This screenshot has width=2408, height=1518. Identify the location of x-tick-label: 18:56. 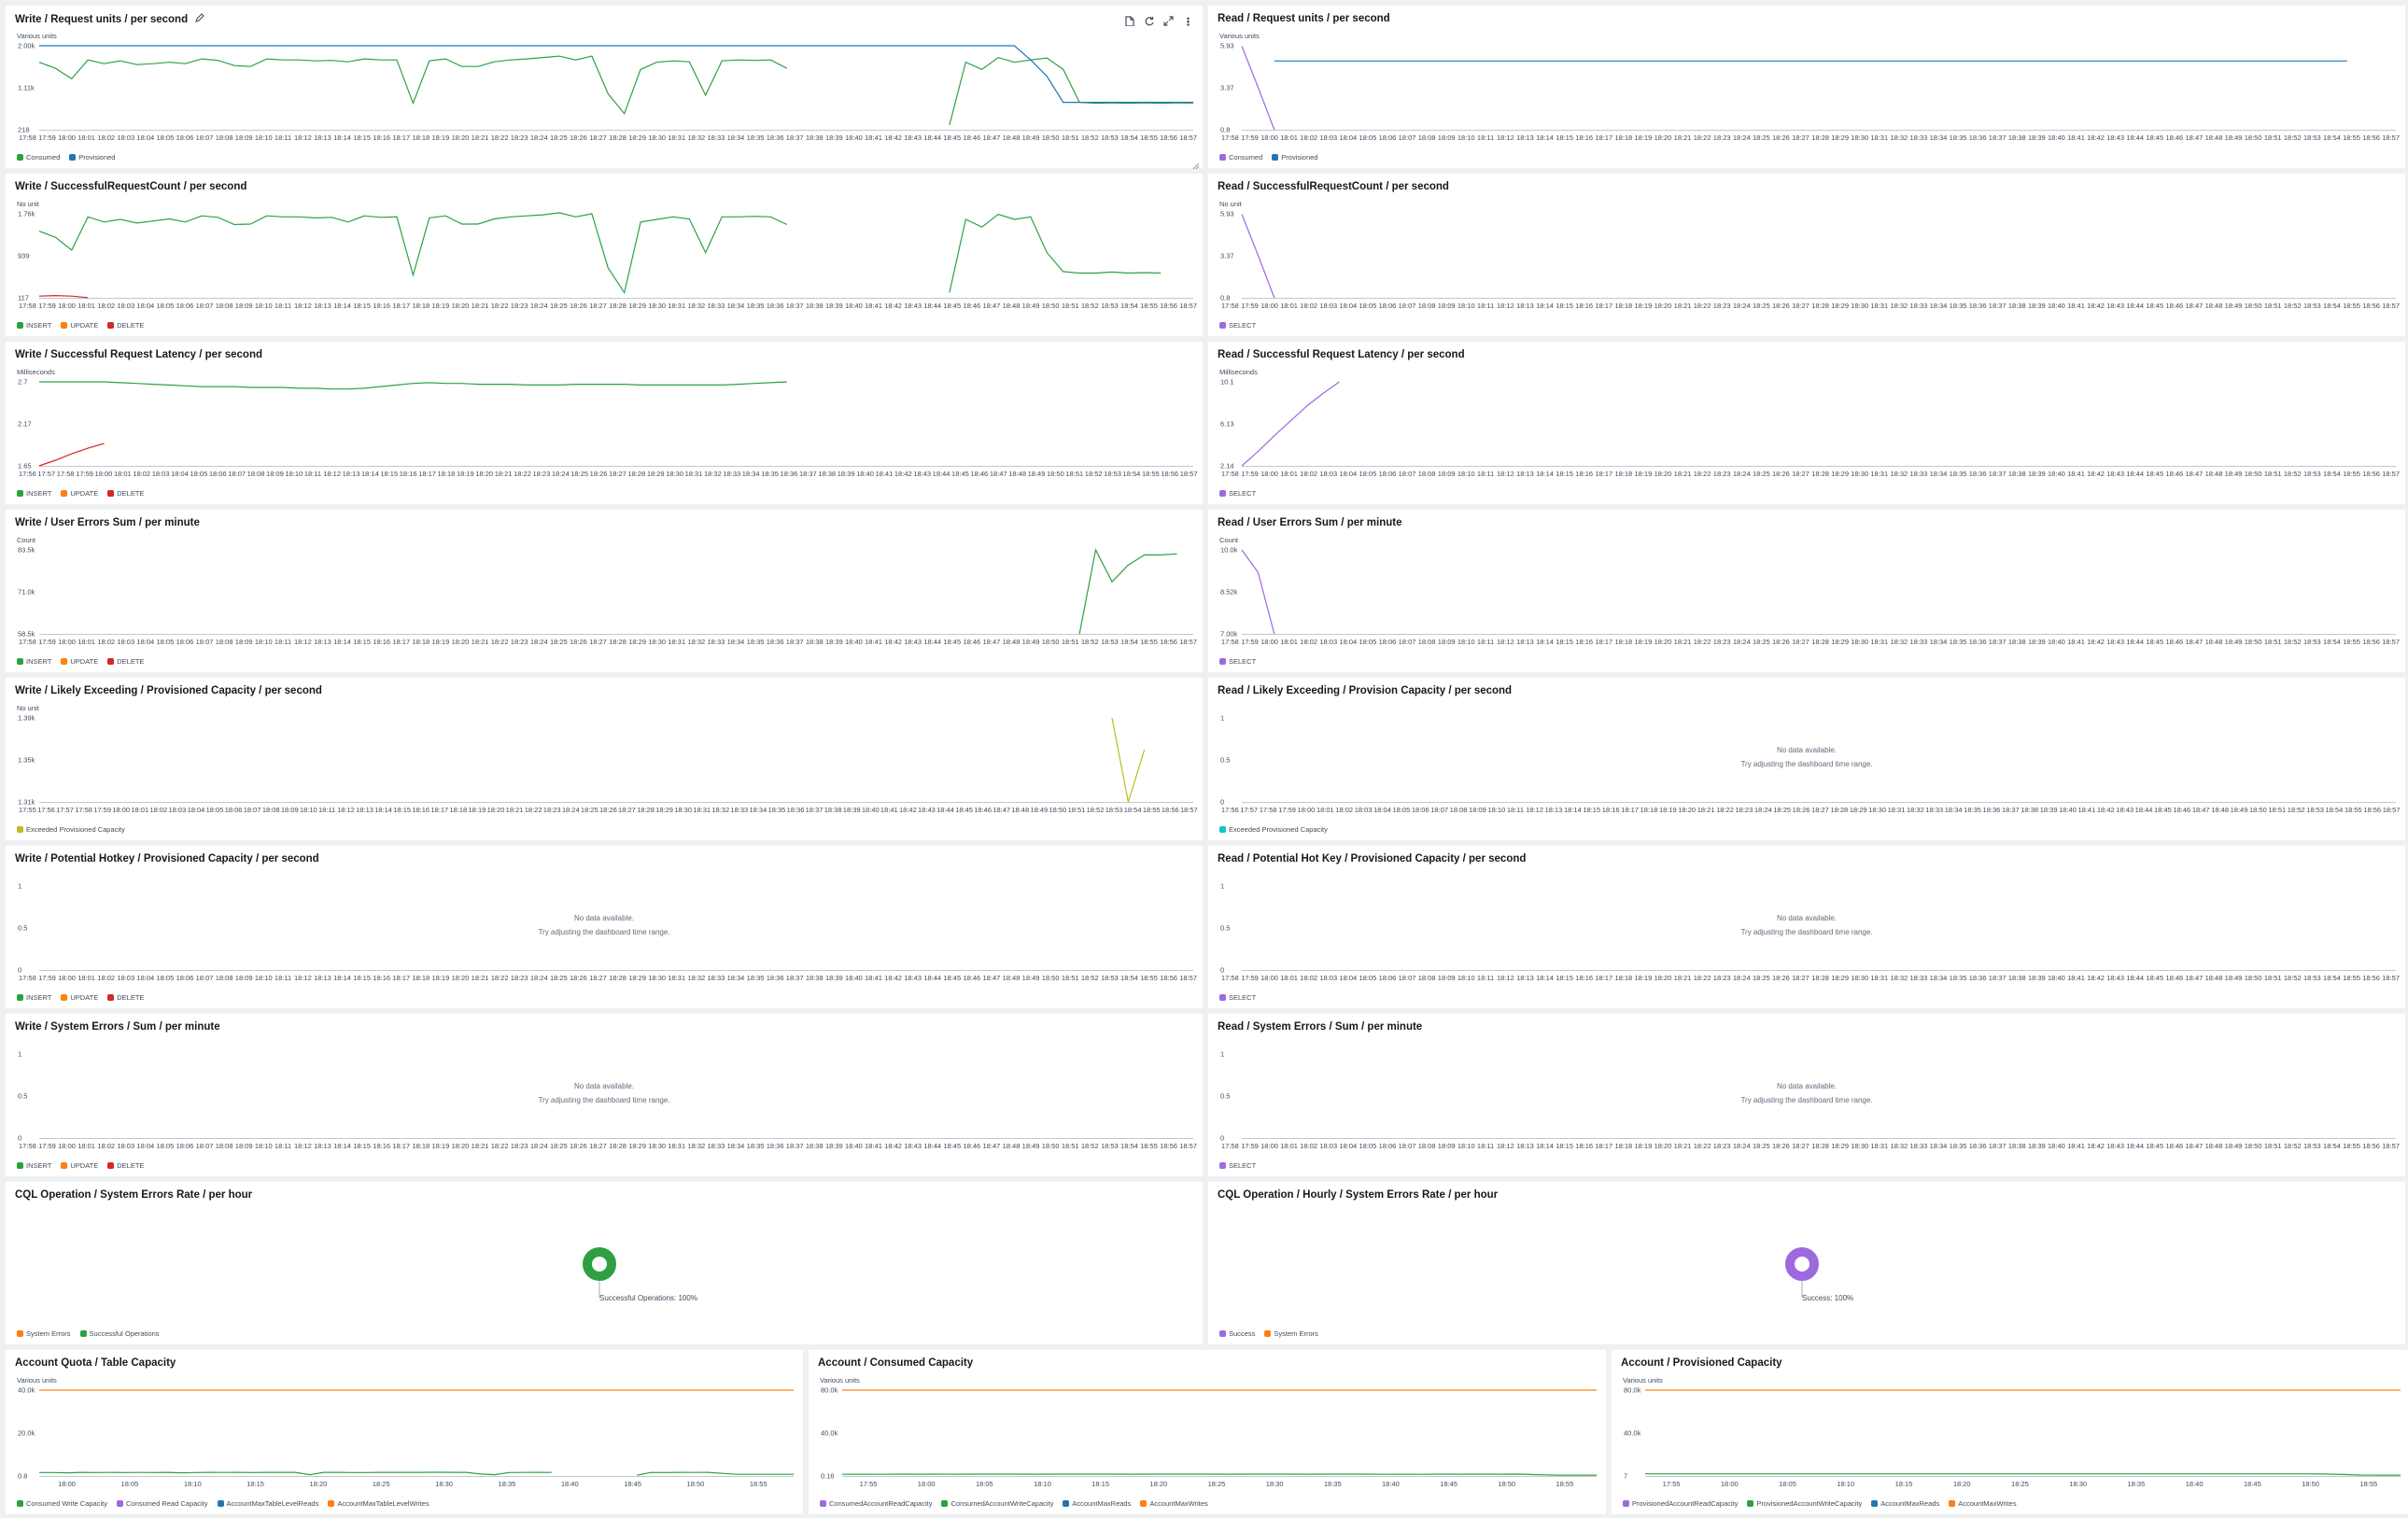
(1169, 978).